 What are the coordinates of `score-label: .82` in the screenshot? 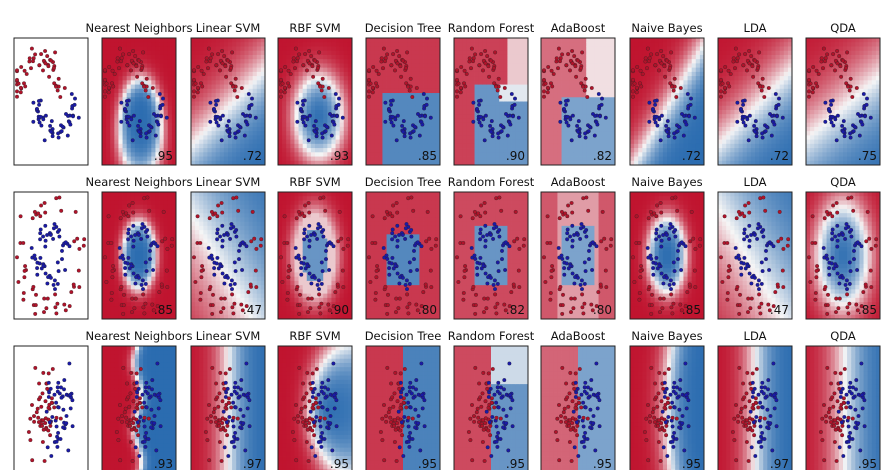 It's located at (602, 156).